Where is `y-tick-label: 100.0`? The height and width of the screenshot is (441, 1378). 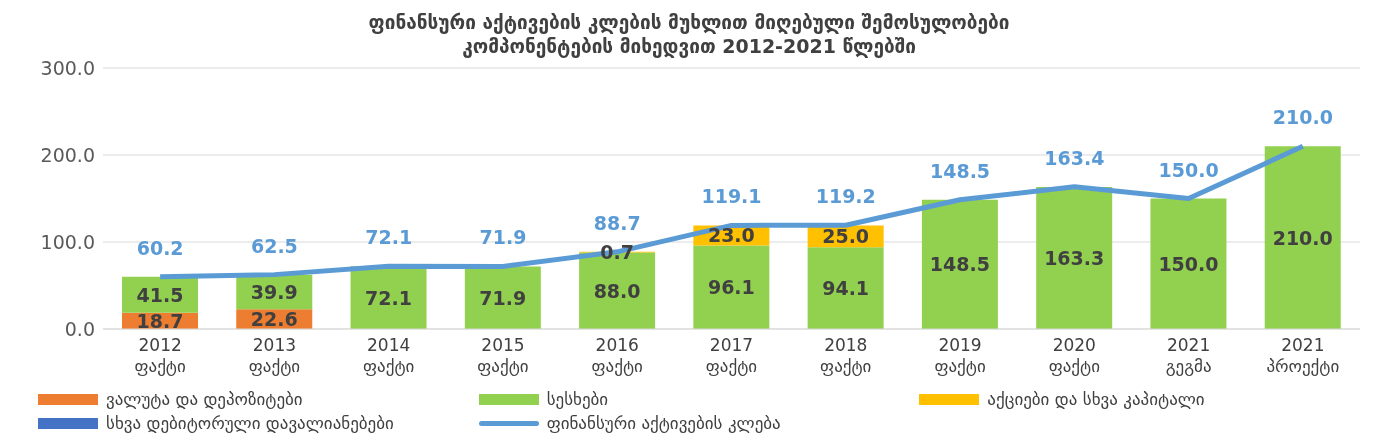 y-tick-label: 100.0 is located at coordinates (67, 241).